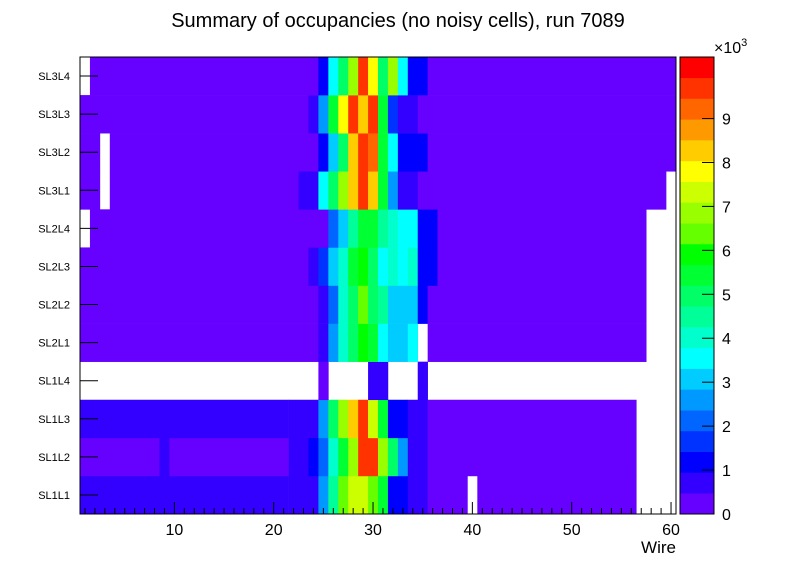  I want to click on y-tick-label: SL2L4, so click(54, 229).